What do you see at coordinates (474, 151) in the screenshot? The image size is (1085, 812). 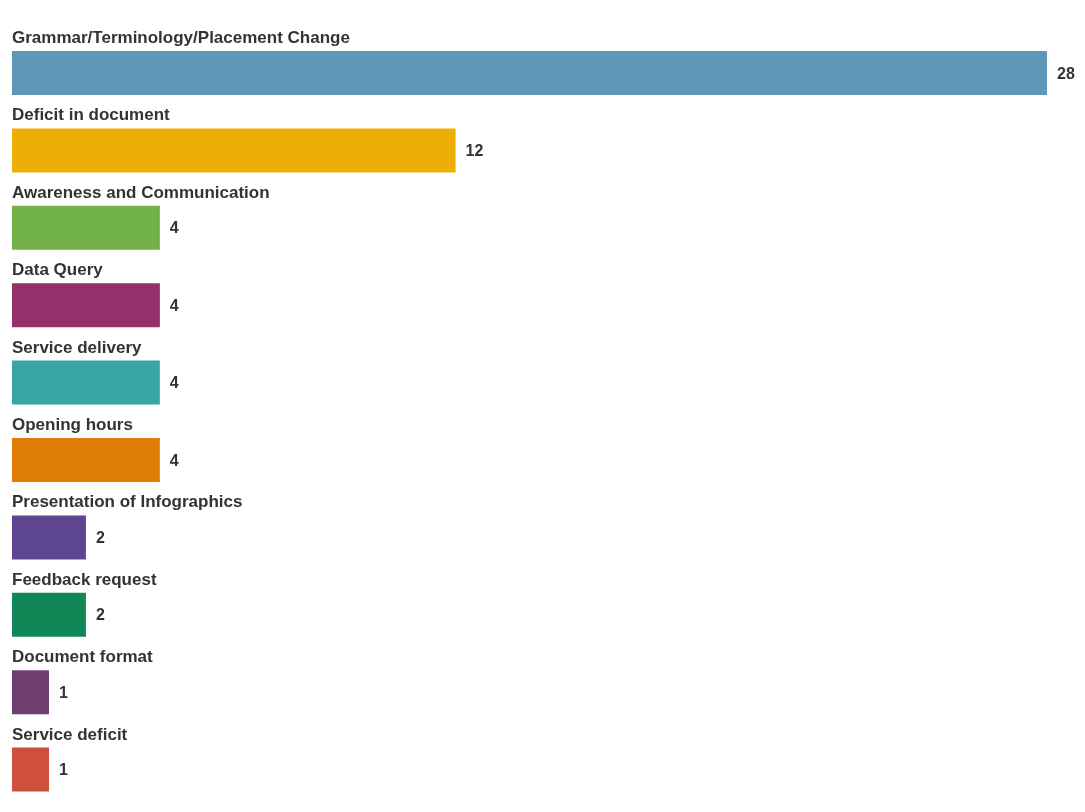 I see `data-label: 12` at bounding box center [474, 151].